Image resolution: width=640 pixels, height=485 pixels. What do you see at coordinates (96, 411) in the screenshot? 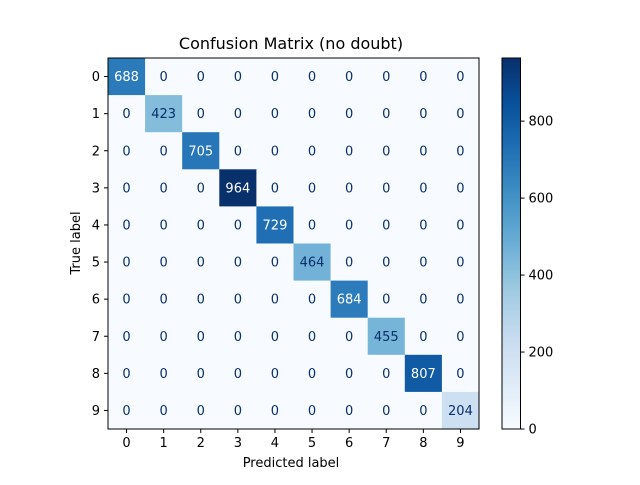
I see `y-tick-label: 9` at bounding box center [96, 411].